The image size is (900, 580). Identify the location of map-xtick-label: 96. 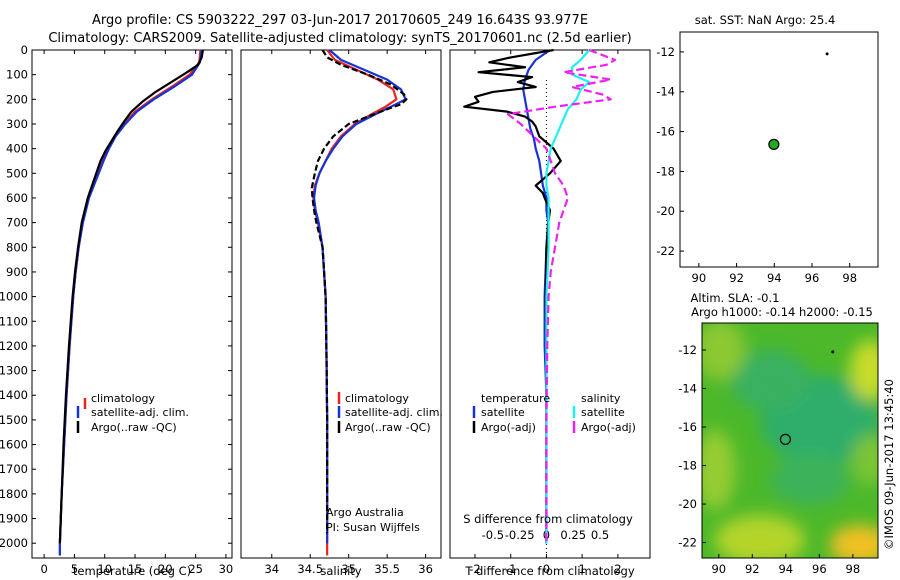
(812, 278).